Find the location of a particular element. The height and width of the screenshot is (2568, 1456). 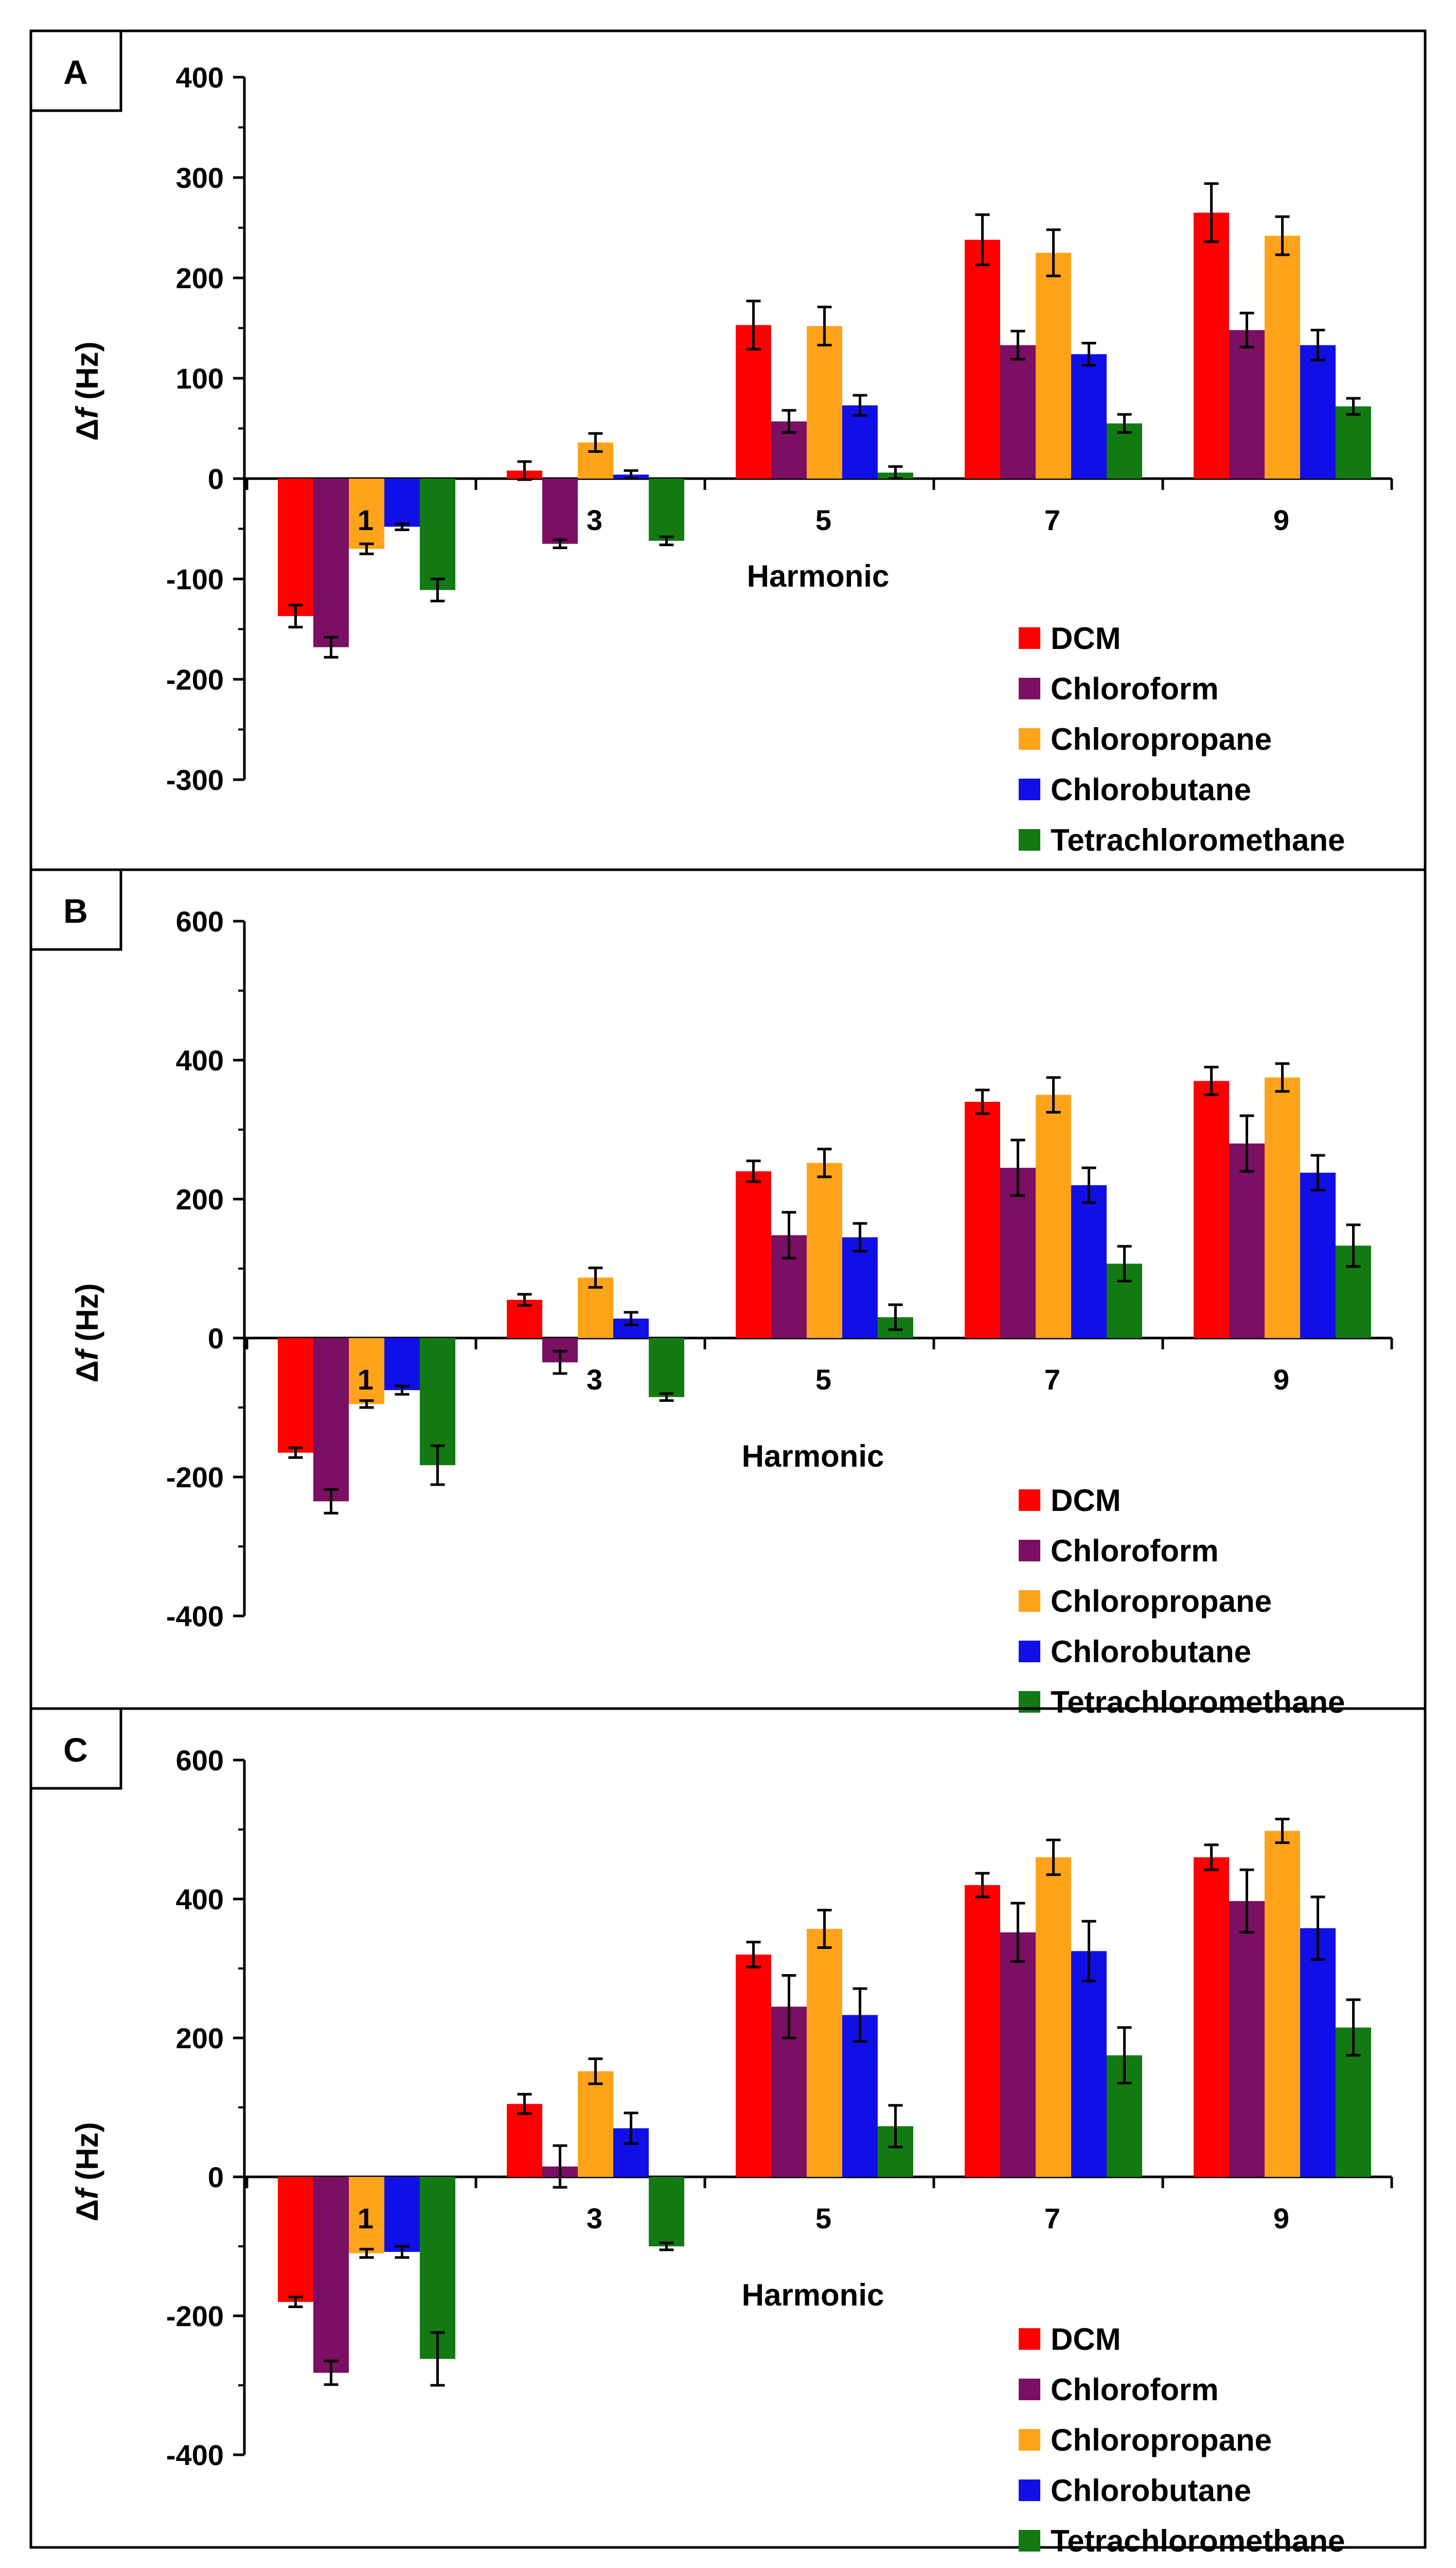

panel-c-bar-chlorobutane-h9 is located at coordinates (1318, 2052).